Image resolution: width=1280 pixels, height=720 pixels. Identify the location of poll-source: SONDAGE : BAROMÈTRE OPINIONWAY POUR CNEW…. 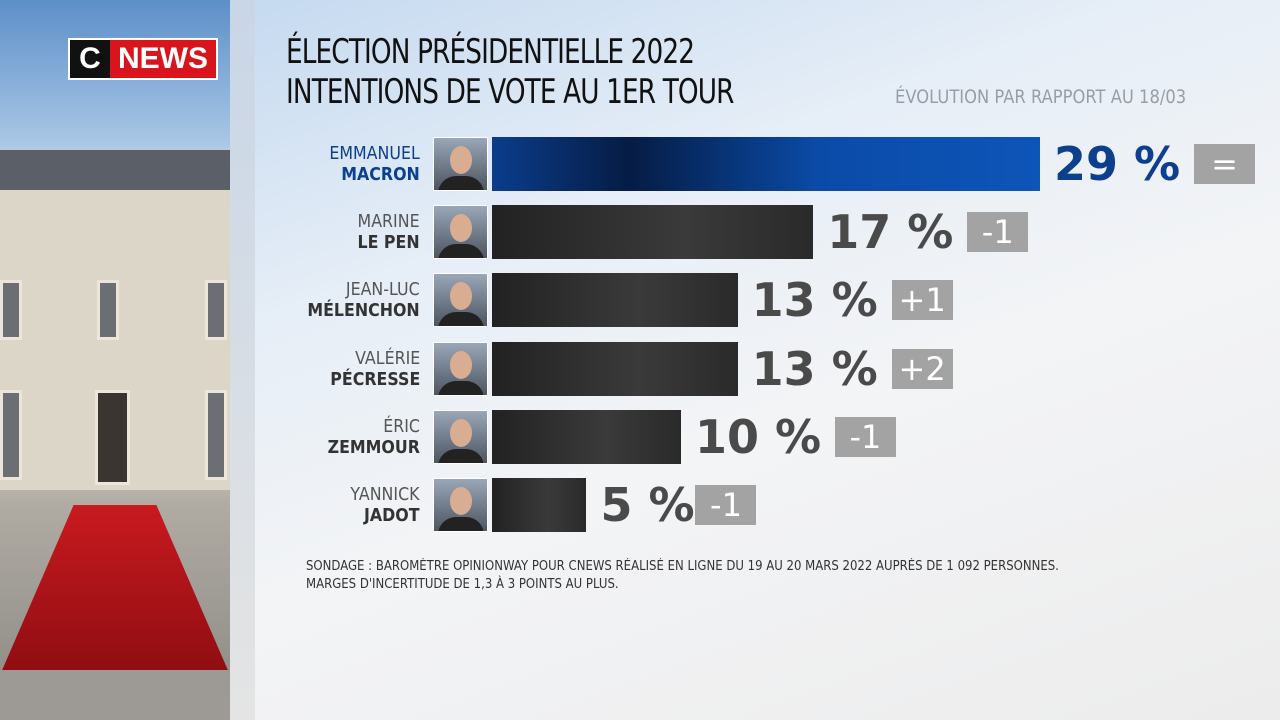
(682, 575).